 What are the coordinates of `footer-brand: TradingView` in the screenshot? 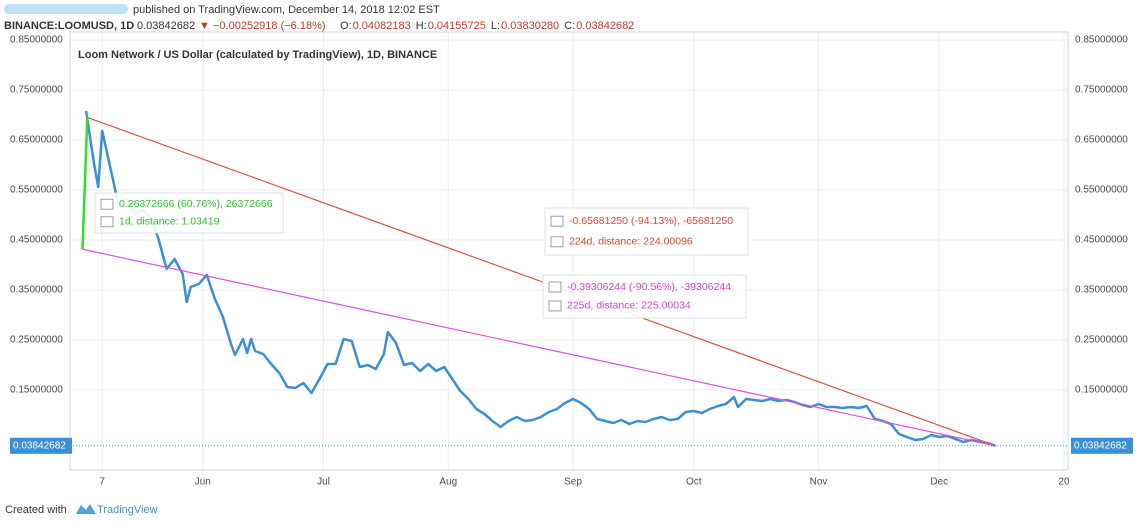 It's located at (127, 510).